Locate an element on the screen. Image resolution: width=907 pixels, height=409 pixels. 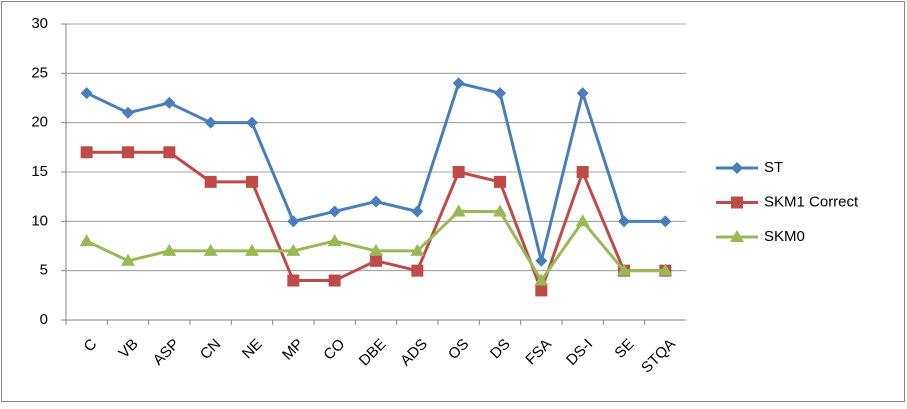
legend-label: SKM0 is located at coordinates (784, 236).